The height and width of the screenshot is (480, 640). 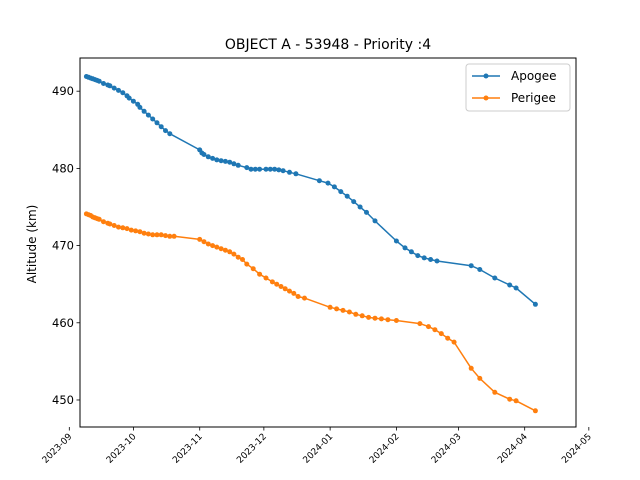 What do you see at coordinates (486, 76) in the screenshot?
I see `legend-marker-apogee` at bounding box center [486, 76].